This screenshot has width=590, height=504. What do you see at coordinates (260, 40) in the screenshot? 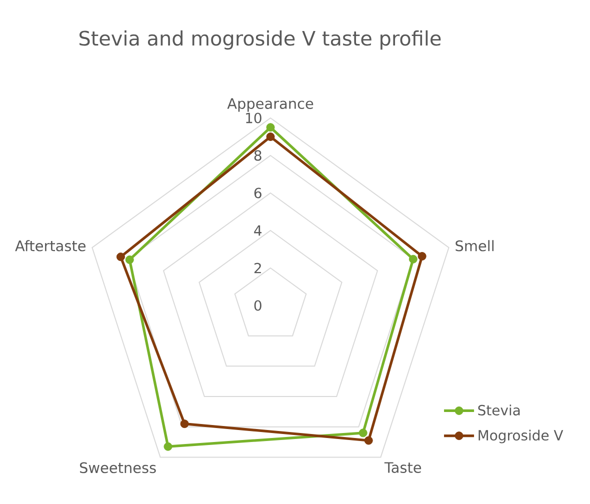
I see `chart-title: Stevia and mogroside V taste profile` at bounding box center [260, 40].